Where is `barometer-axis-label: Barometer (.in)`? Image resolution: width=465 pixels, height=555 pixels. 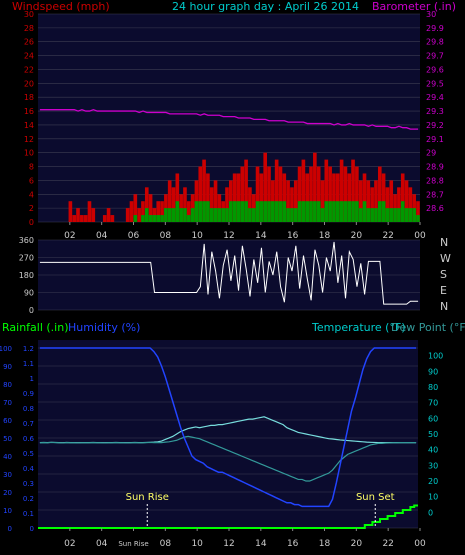
barometer-axis-label: Barometer (.in) is located at coordinates (414, 6).